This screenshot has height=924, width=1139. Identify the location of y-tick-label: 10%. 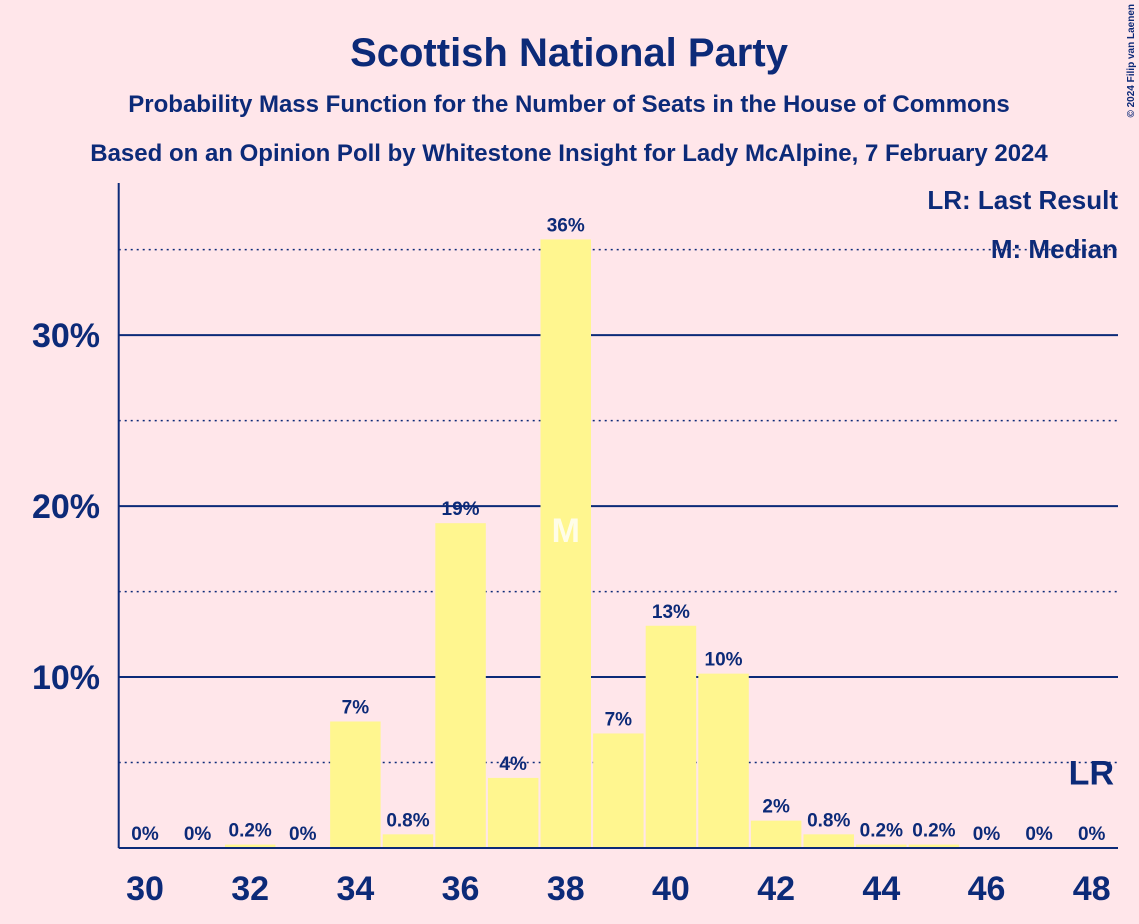
(66, 678).